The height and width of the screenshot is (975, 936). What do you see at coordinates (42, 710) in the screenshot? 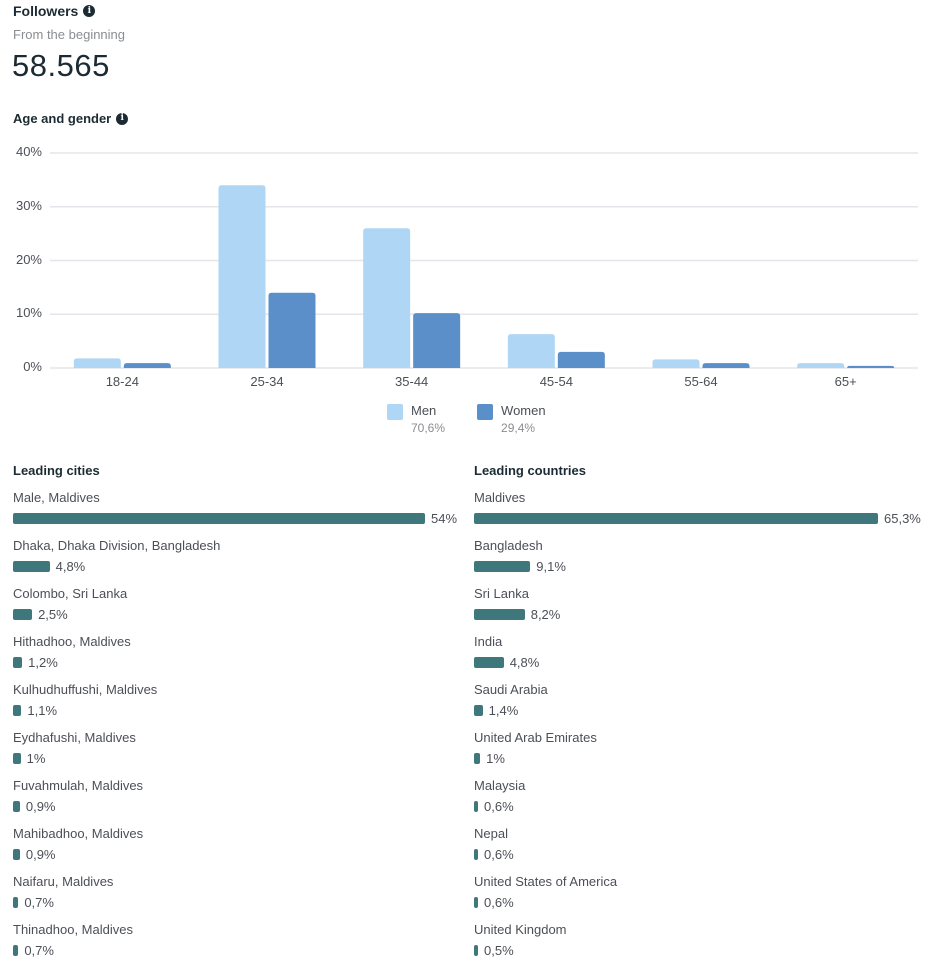
I see `list-item-percent: 1,1%` at bounding box center [42, 710].